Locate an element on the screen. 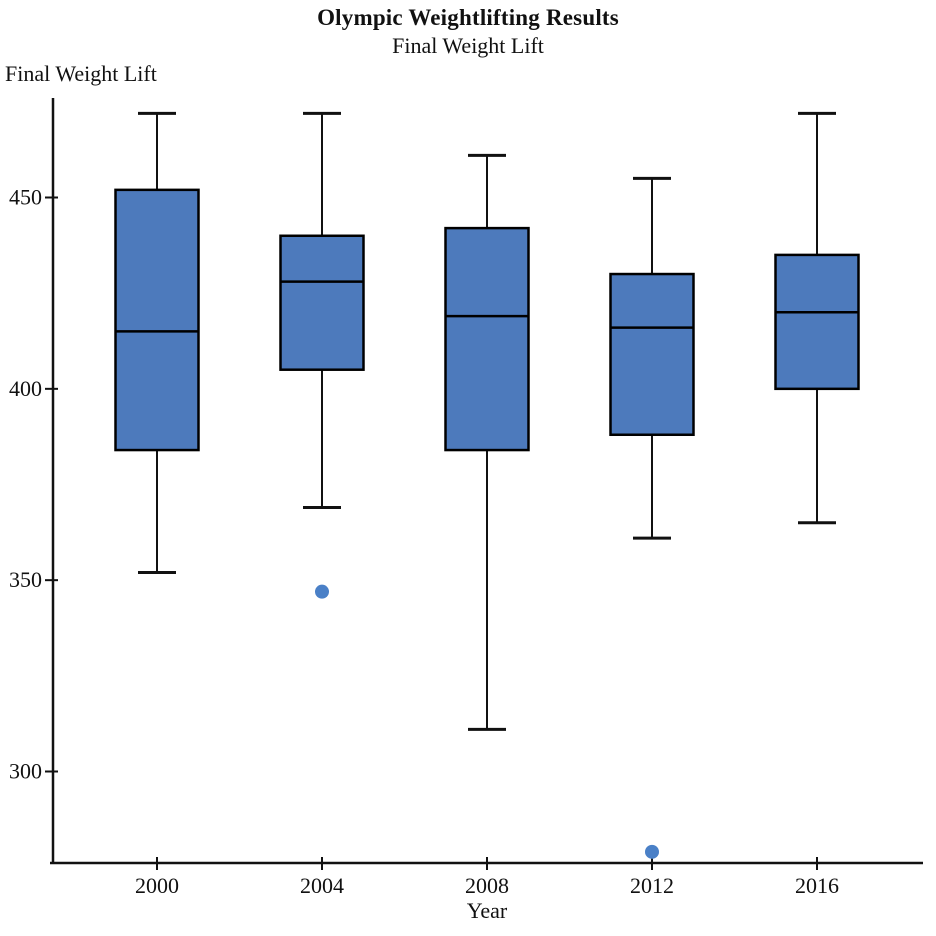  box-2016 is located at coordinates (817, 318).